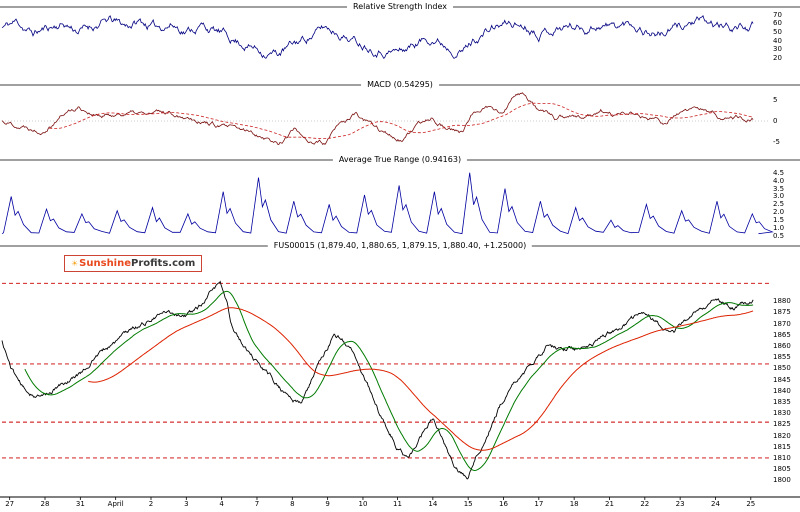  I want to click on macd-line, so click(377, 119).